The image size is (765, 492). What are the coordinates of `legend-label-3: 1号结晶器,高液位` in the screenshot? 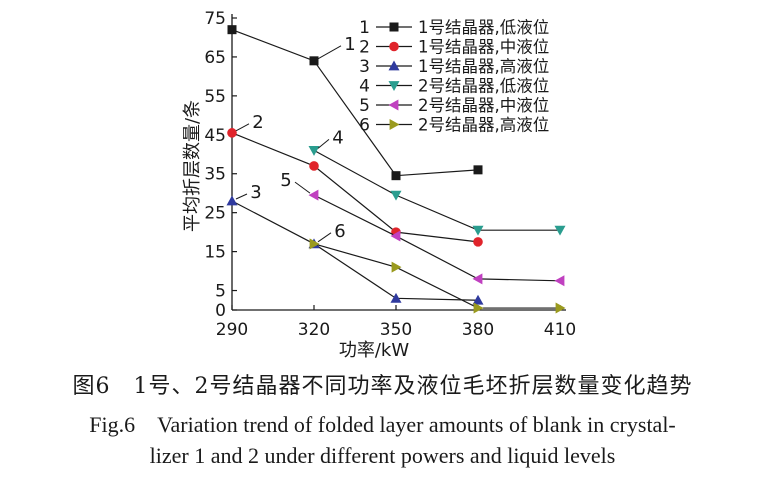 It's located at (483, 66).